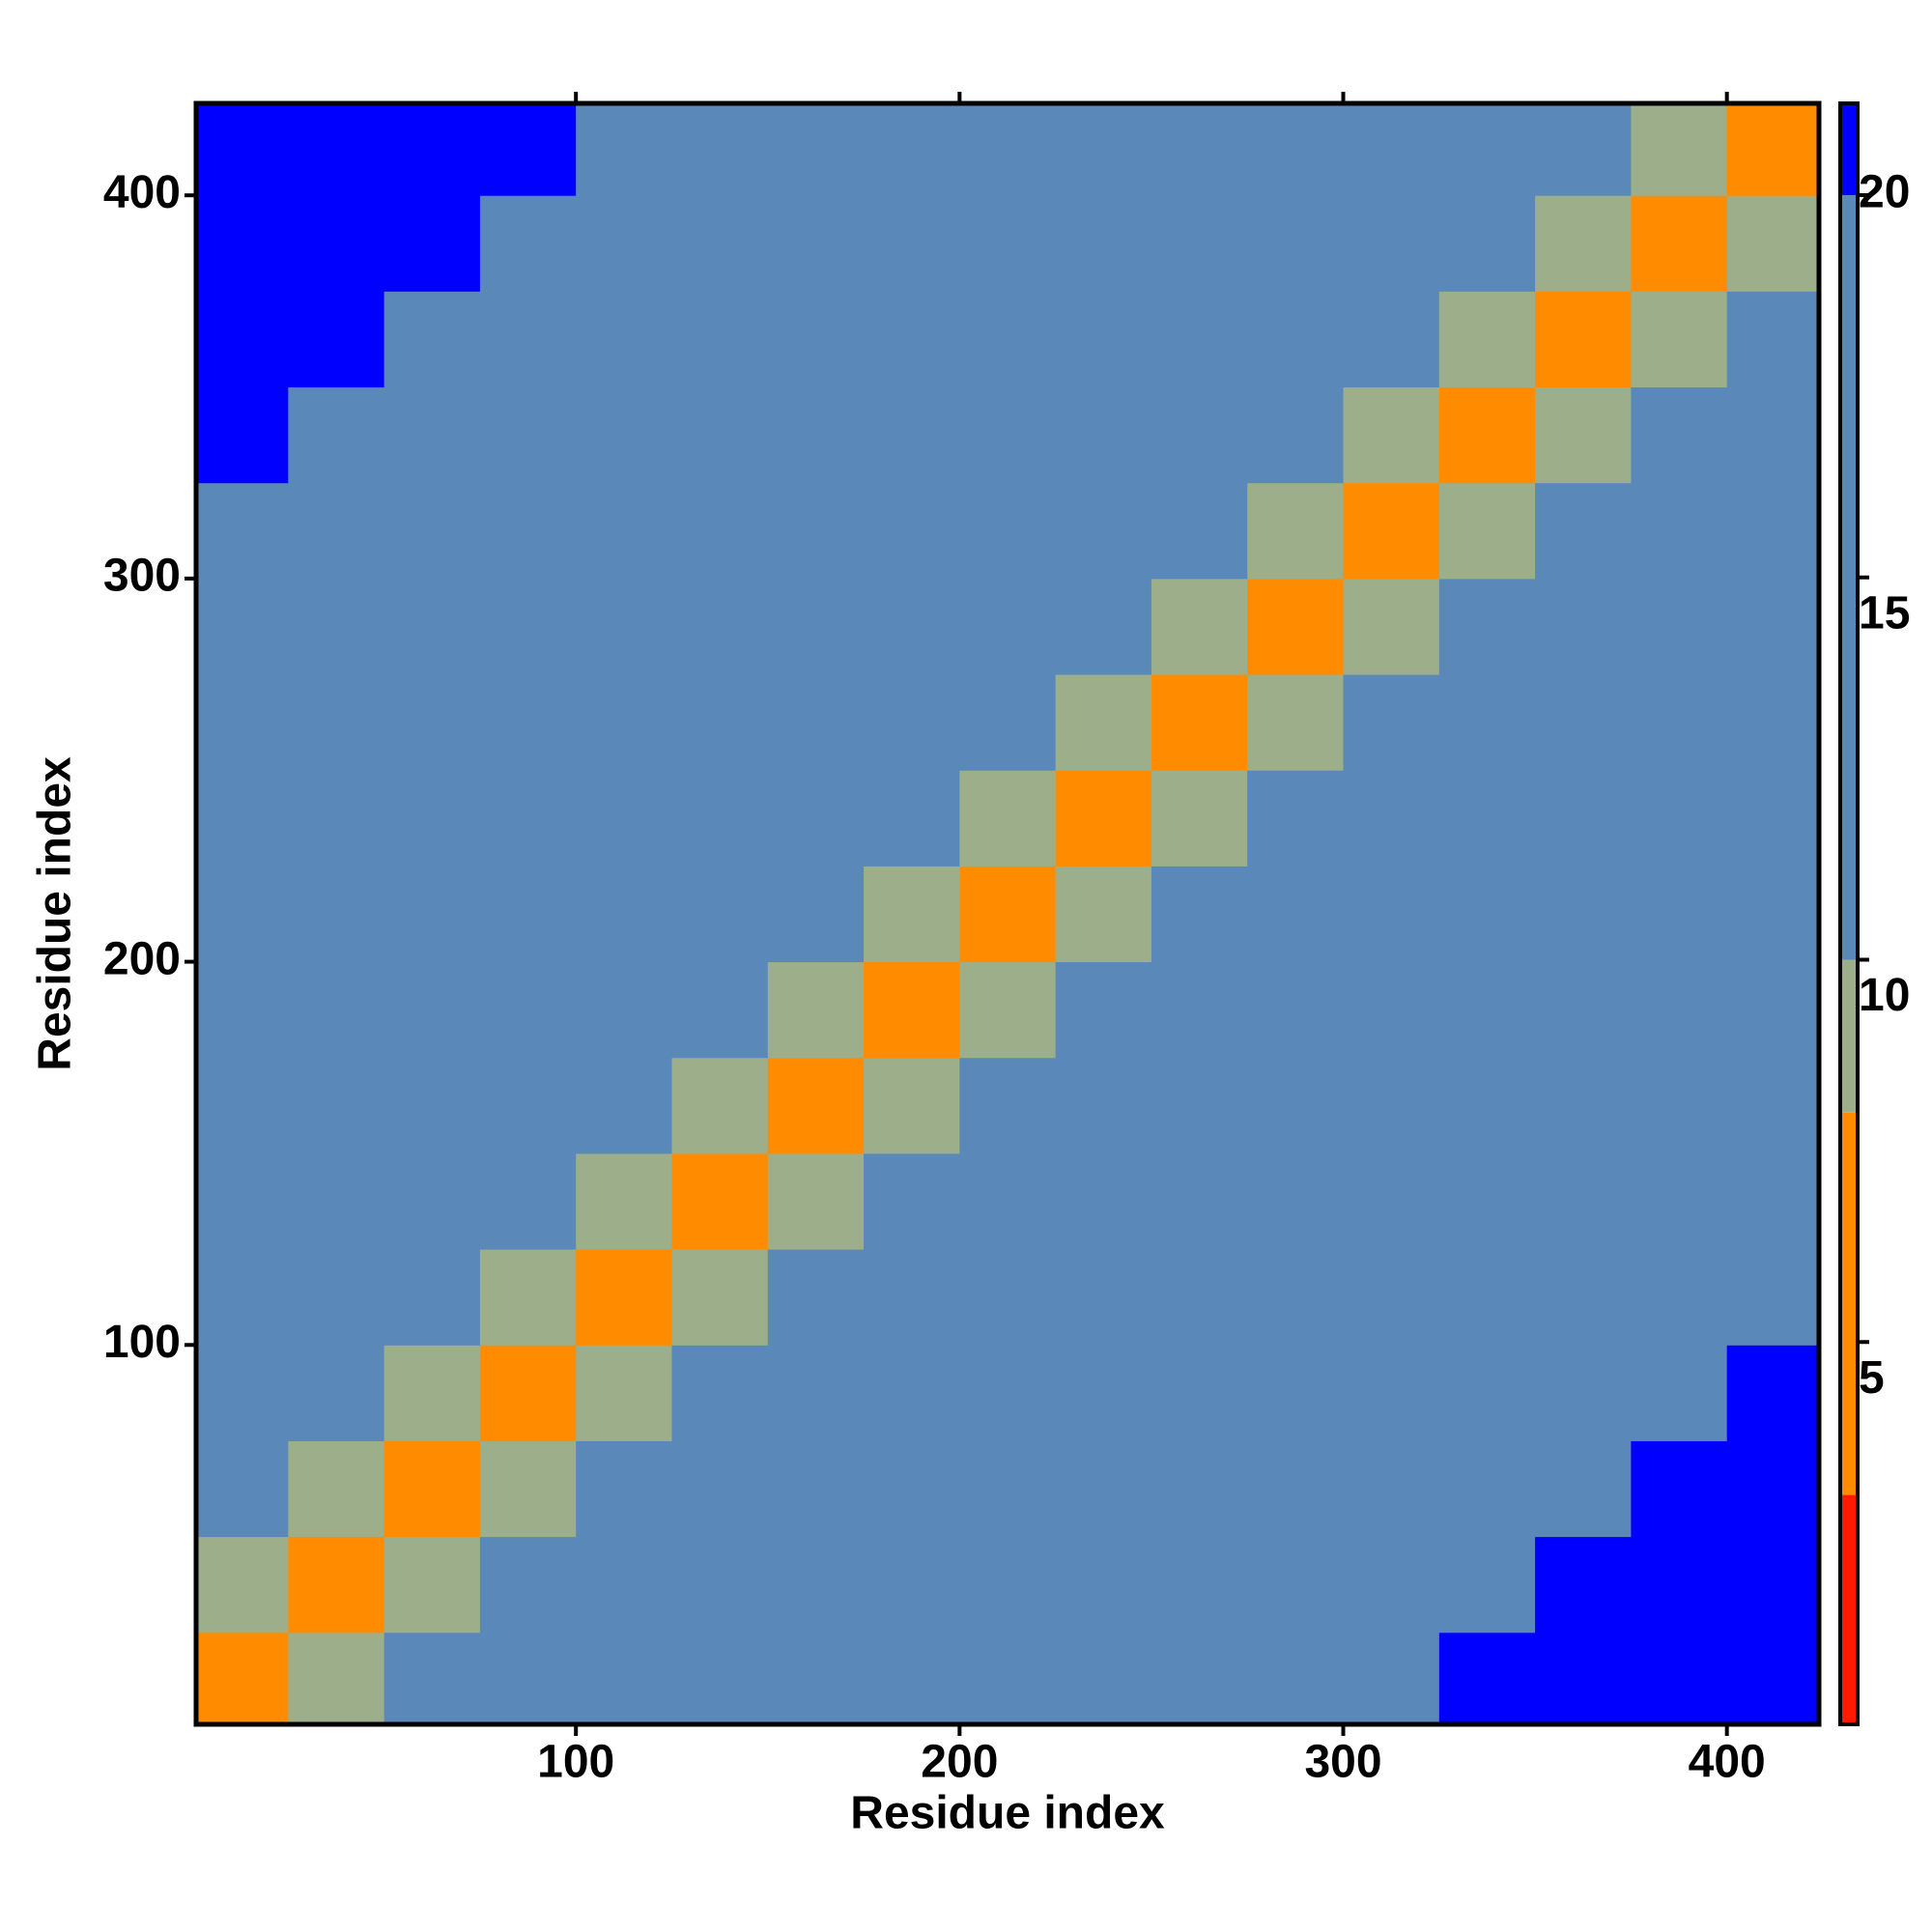 The width and height of the screenshot is (1932, 1932). I want to click on x-tick-label: 400, so click(1727, 1762).